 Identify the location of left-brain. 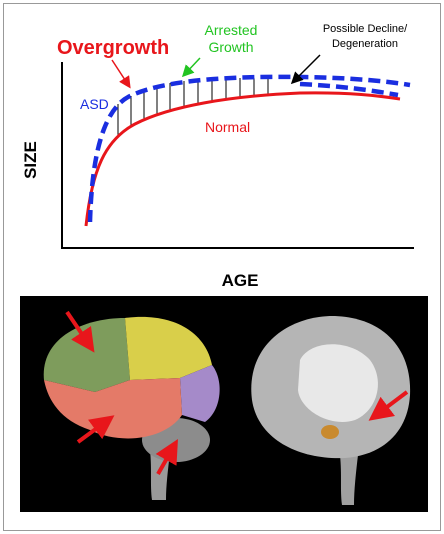
(131, 405).